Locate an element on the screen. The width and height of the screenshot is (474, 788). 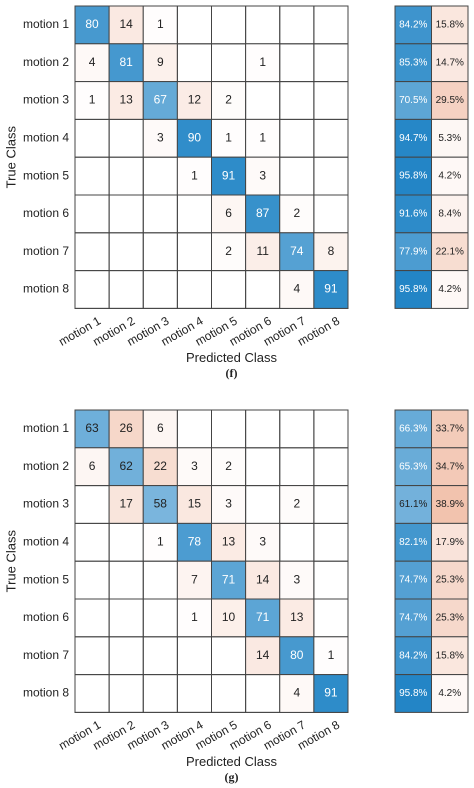
x-axis-label: Predicted Class is located at coordinates (232, 761).